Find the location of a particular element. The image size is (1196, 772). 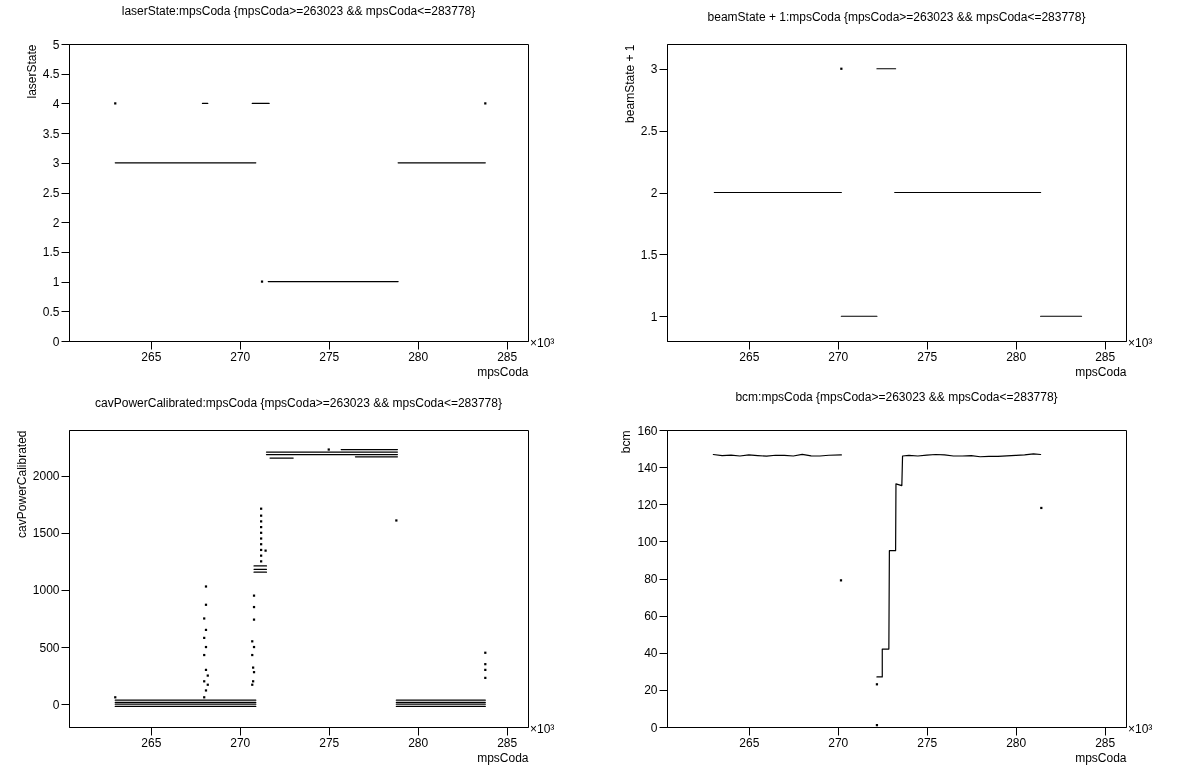

chart-title: beamState + 1:mpsCoda {mpsCoda>=263023 && mpsCoda<=283778} is located at coordinates (896, 17).